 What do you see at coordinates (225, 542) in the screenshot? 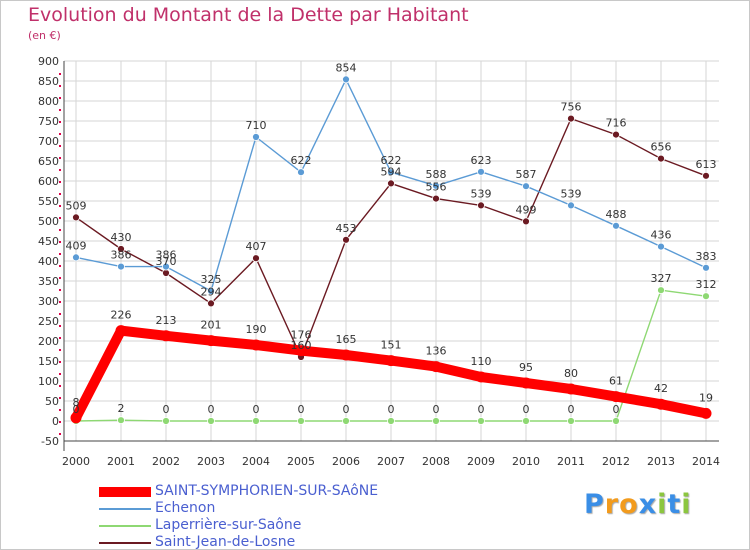
I see `legend-label: Saint-Jean-de-Losne` at bounding box center [225, 542].